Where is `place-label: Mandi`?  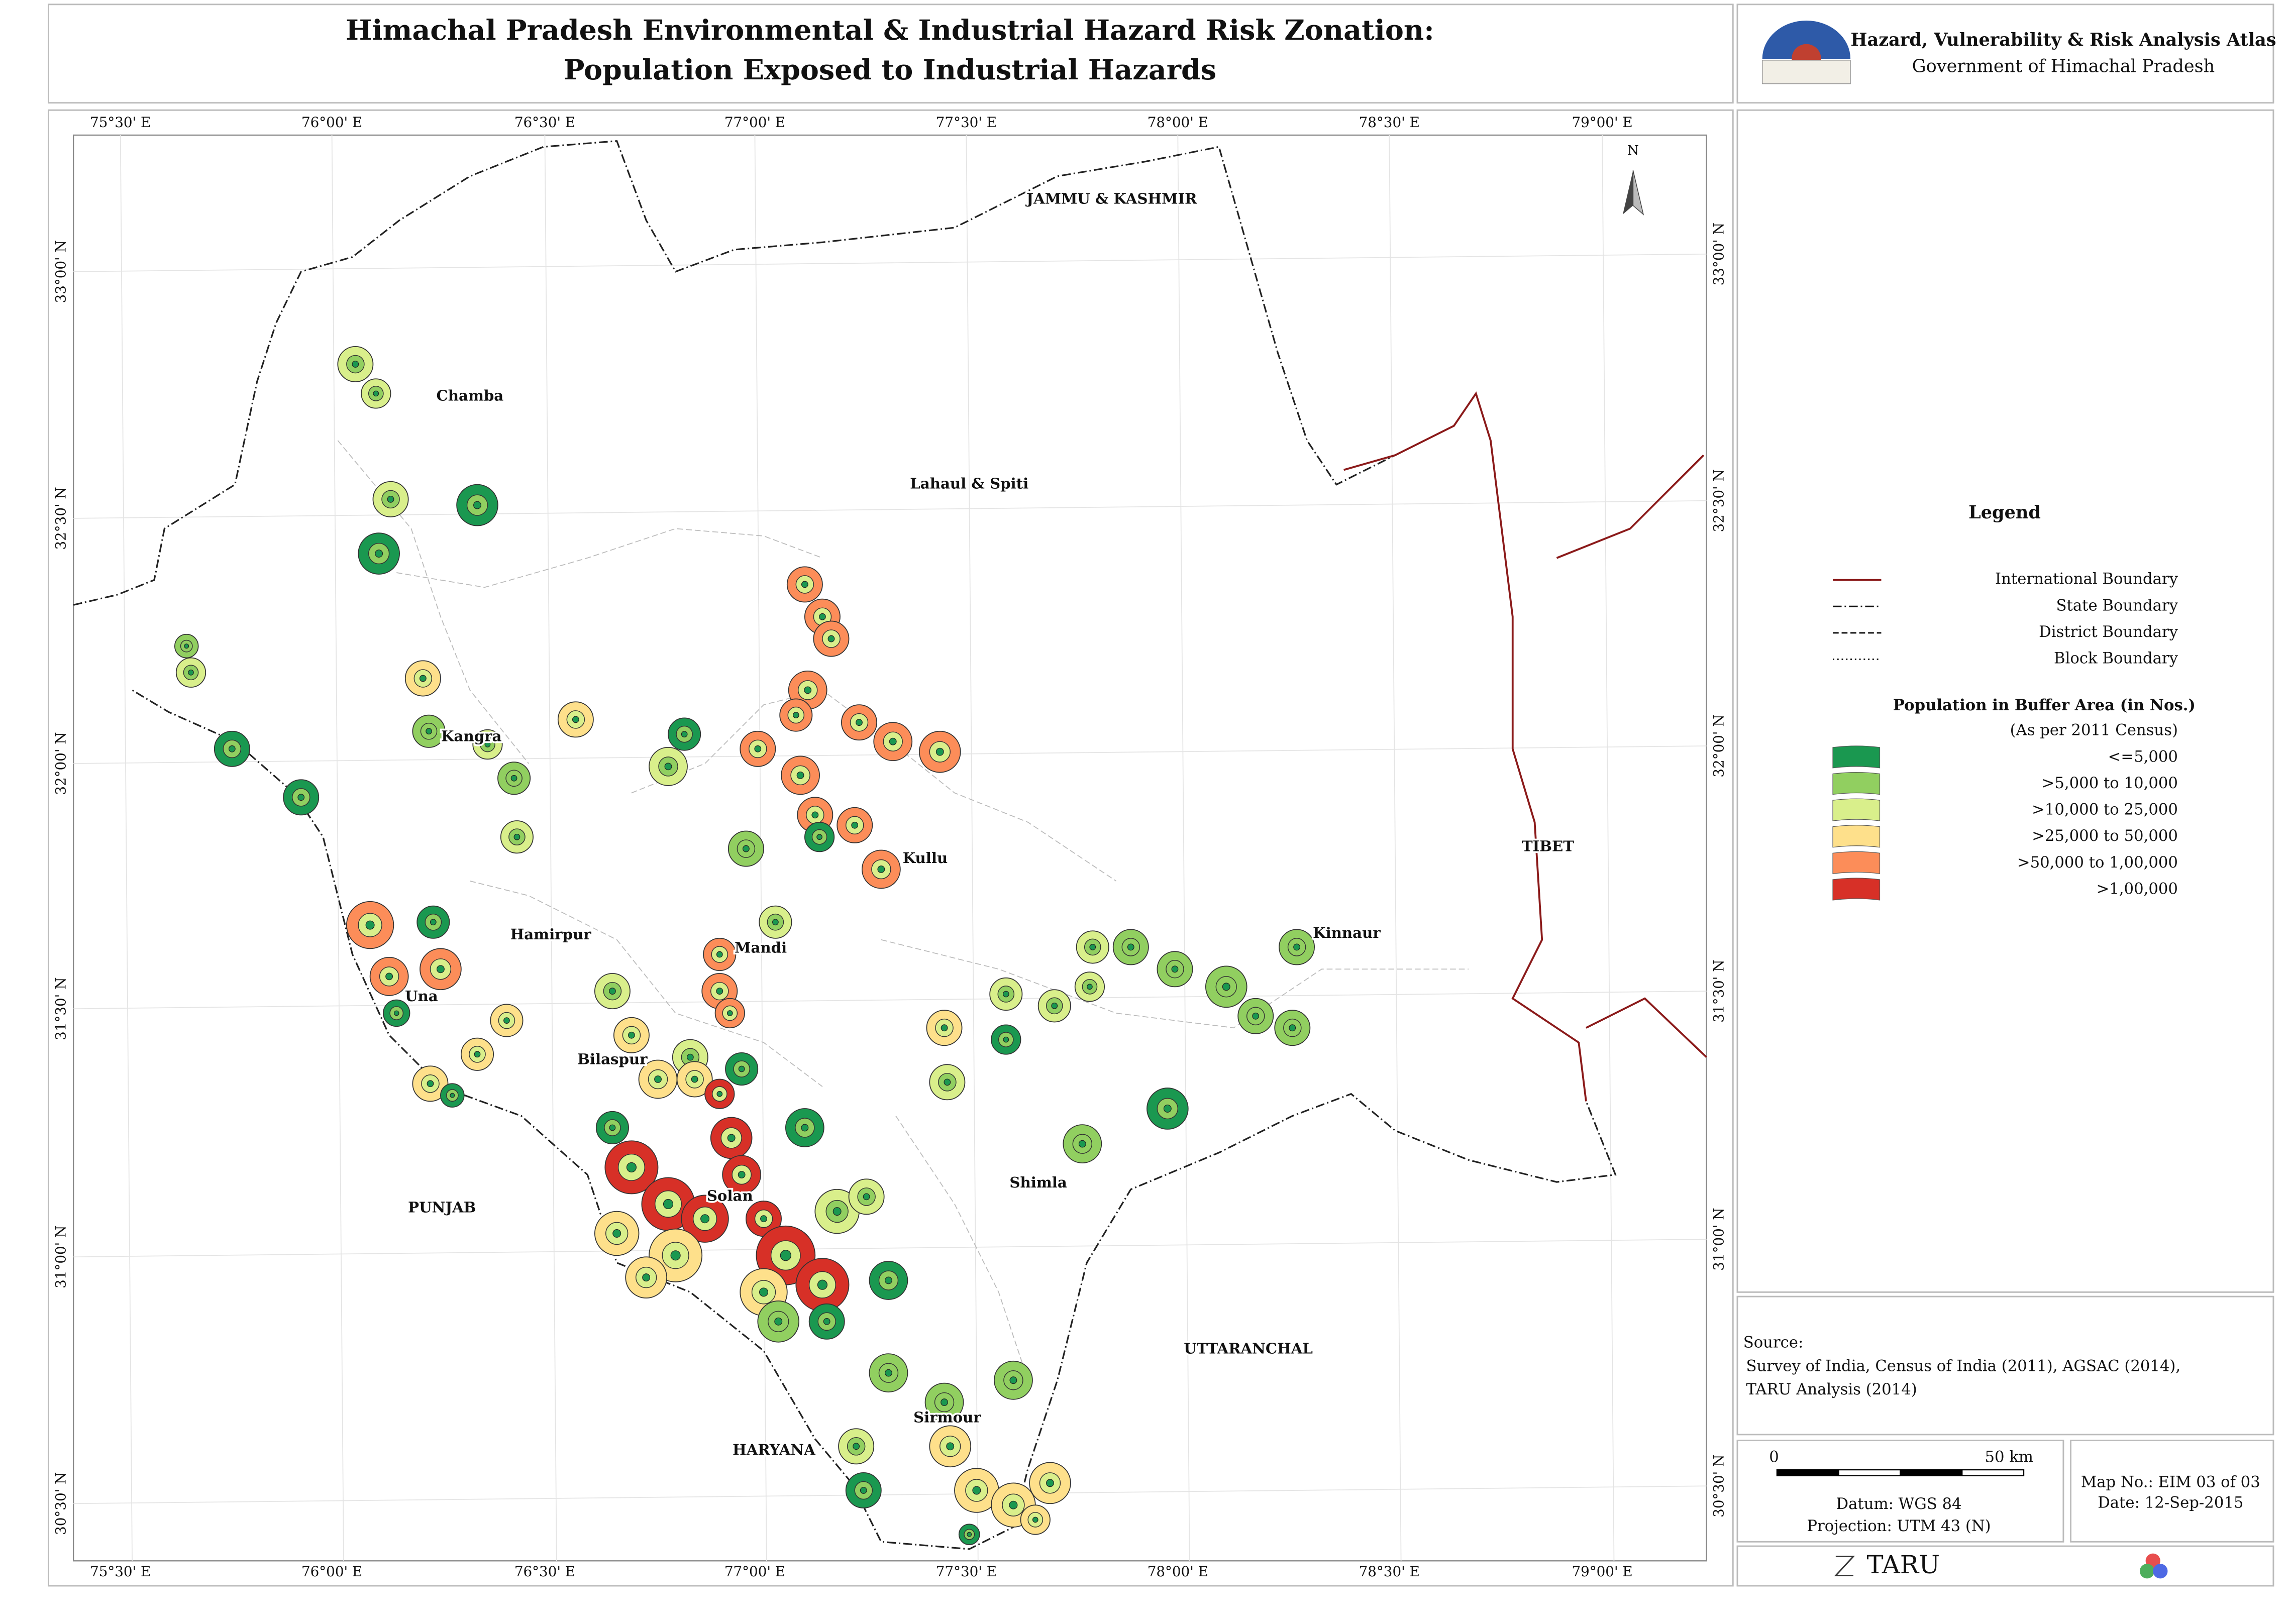 place-label: Mandi is located at coordinates (761, 947).